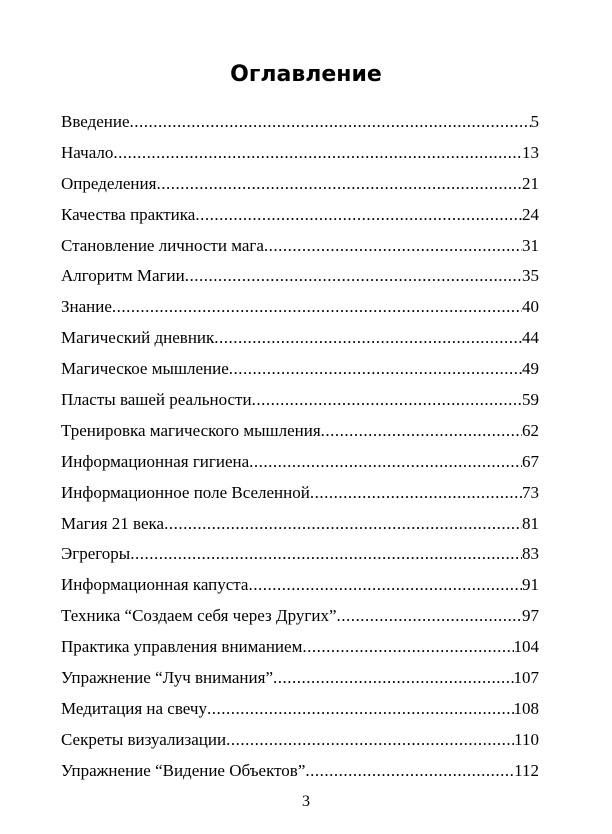  I want to click on toc-entry-title: Эгрегоры, so click(96, 554).